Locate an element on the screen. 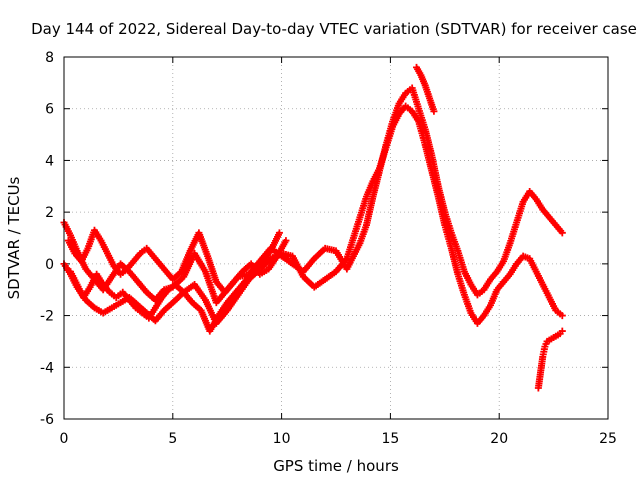 The image size is (640, 480). x-tick-label: 5 is located at coordinates (172, 439).